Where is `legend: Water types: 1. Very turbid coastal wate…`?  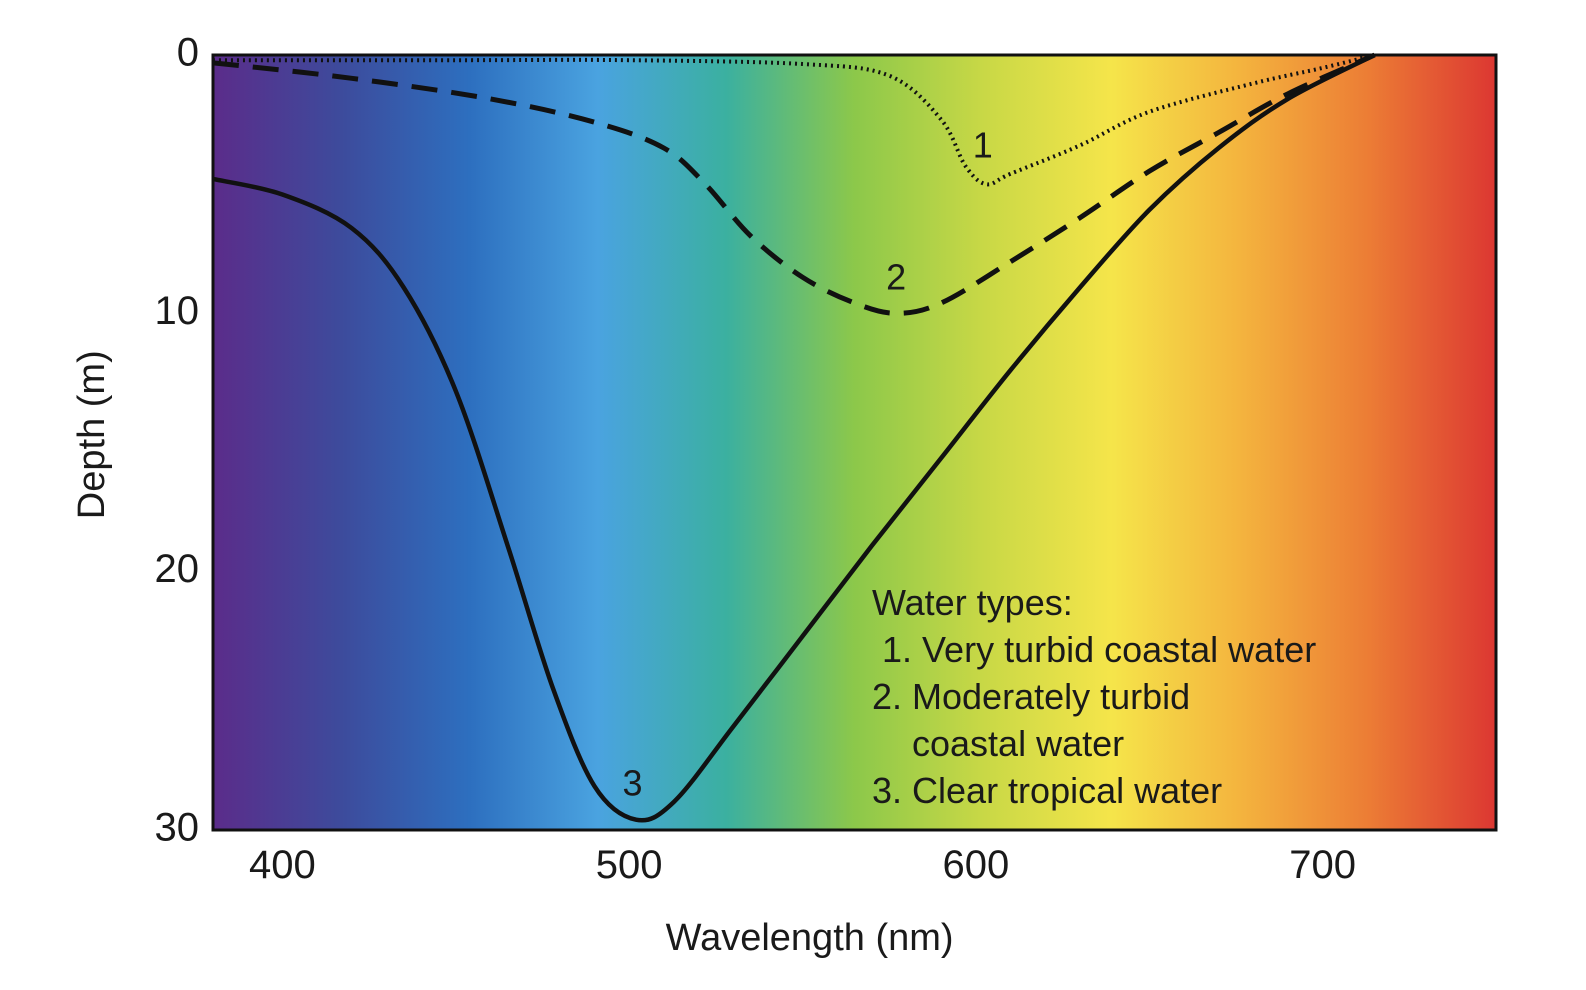 legend: Water types: 1. Very turbid coastal wate… is located at coordinates (1094, 696).